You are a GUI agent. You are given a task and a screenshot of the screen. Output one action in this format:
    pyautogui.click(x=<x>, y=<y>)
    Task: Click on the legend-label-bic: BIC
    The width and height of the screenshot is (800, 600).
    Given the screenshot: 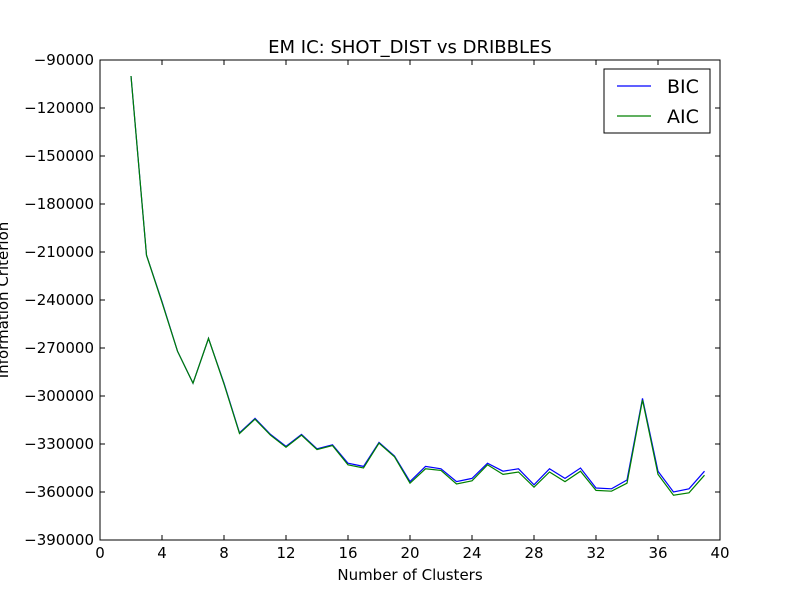 What is the action you would take?
    pyautogui.click(x=683, y=87)
    